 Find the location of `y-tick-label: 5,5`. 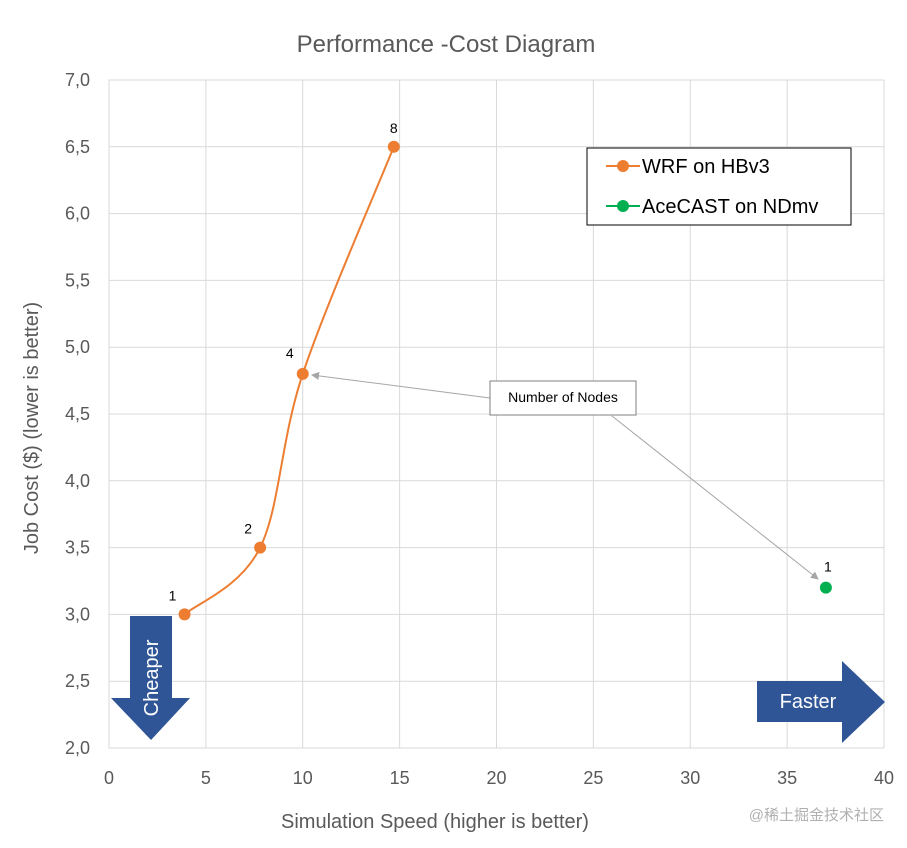

y-tick-label: 5,5 is located at coordinates (77, 280).